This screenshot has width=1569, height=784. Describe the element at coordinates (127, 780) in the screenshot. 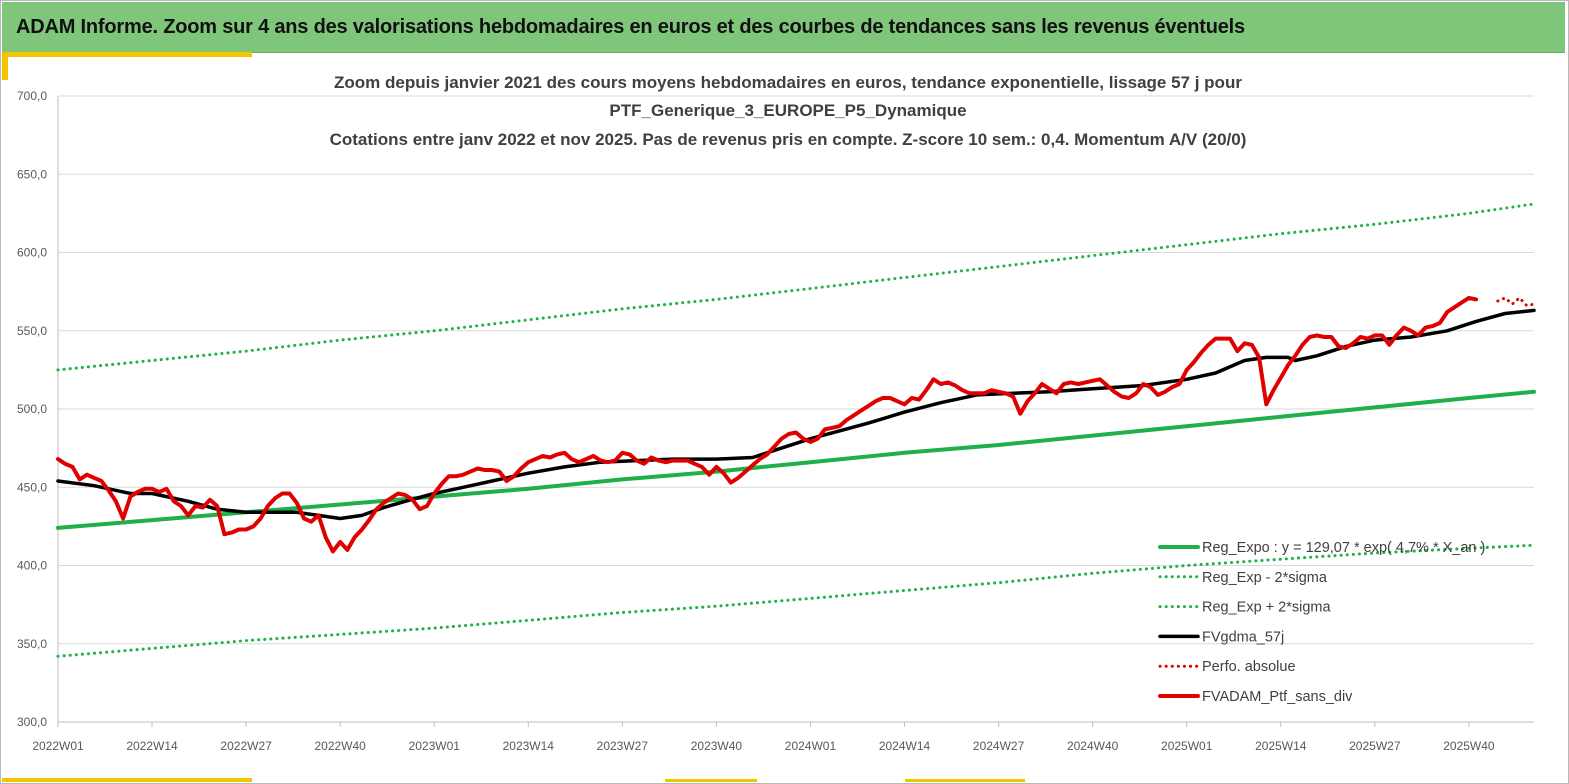

I see `accent-bar-bottom-left` at that location.